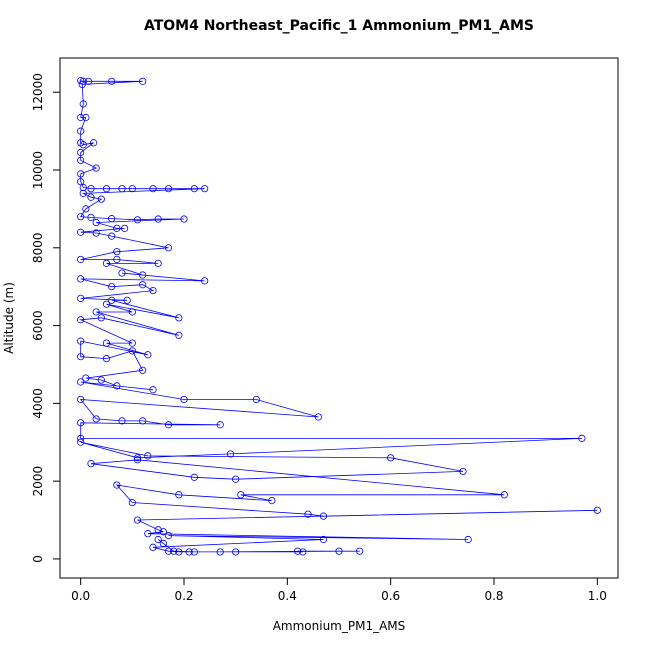 Image resolution: width=650 pixels, height=650 pixels. Describe the element at coordinates (390, 596) in the screenshot. I see `x-tick-label: 0.6` at that location.